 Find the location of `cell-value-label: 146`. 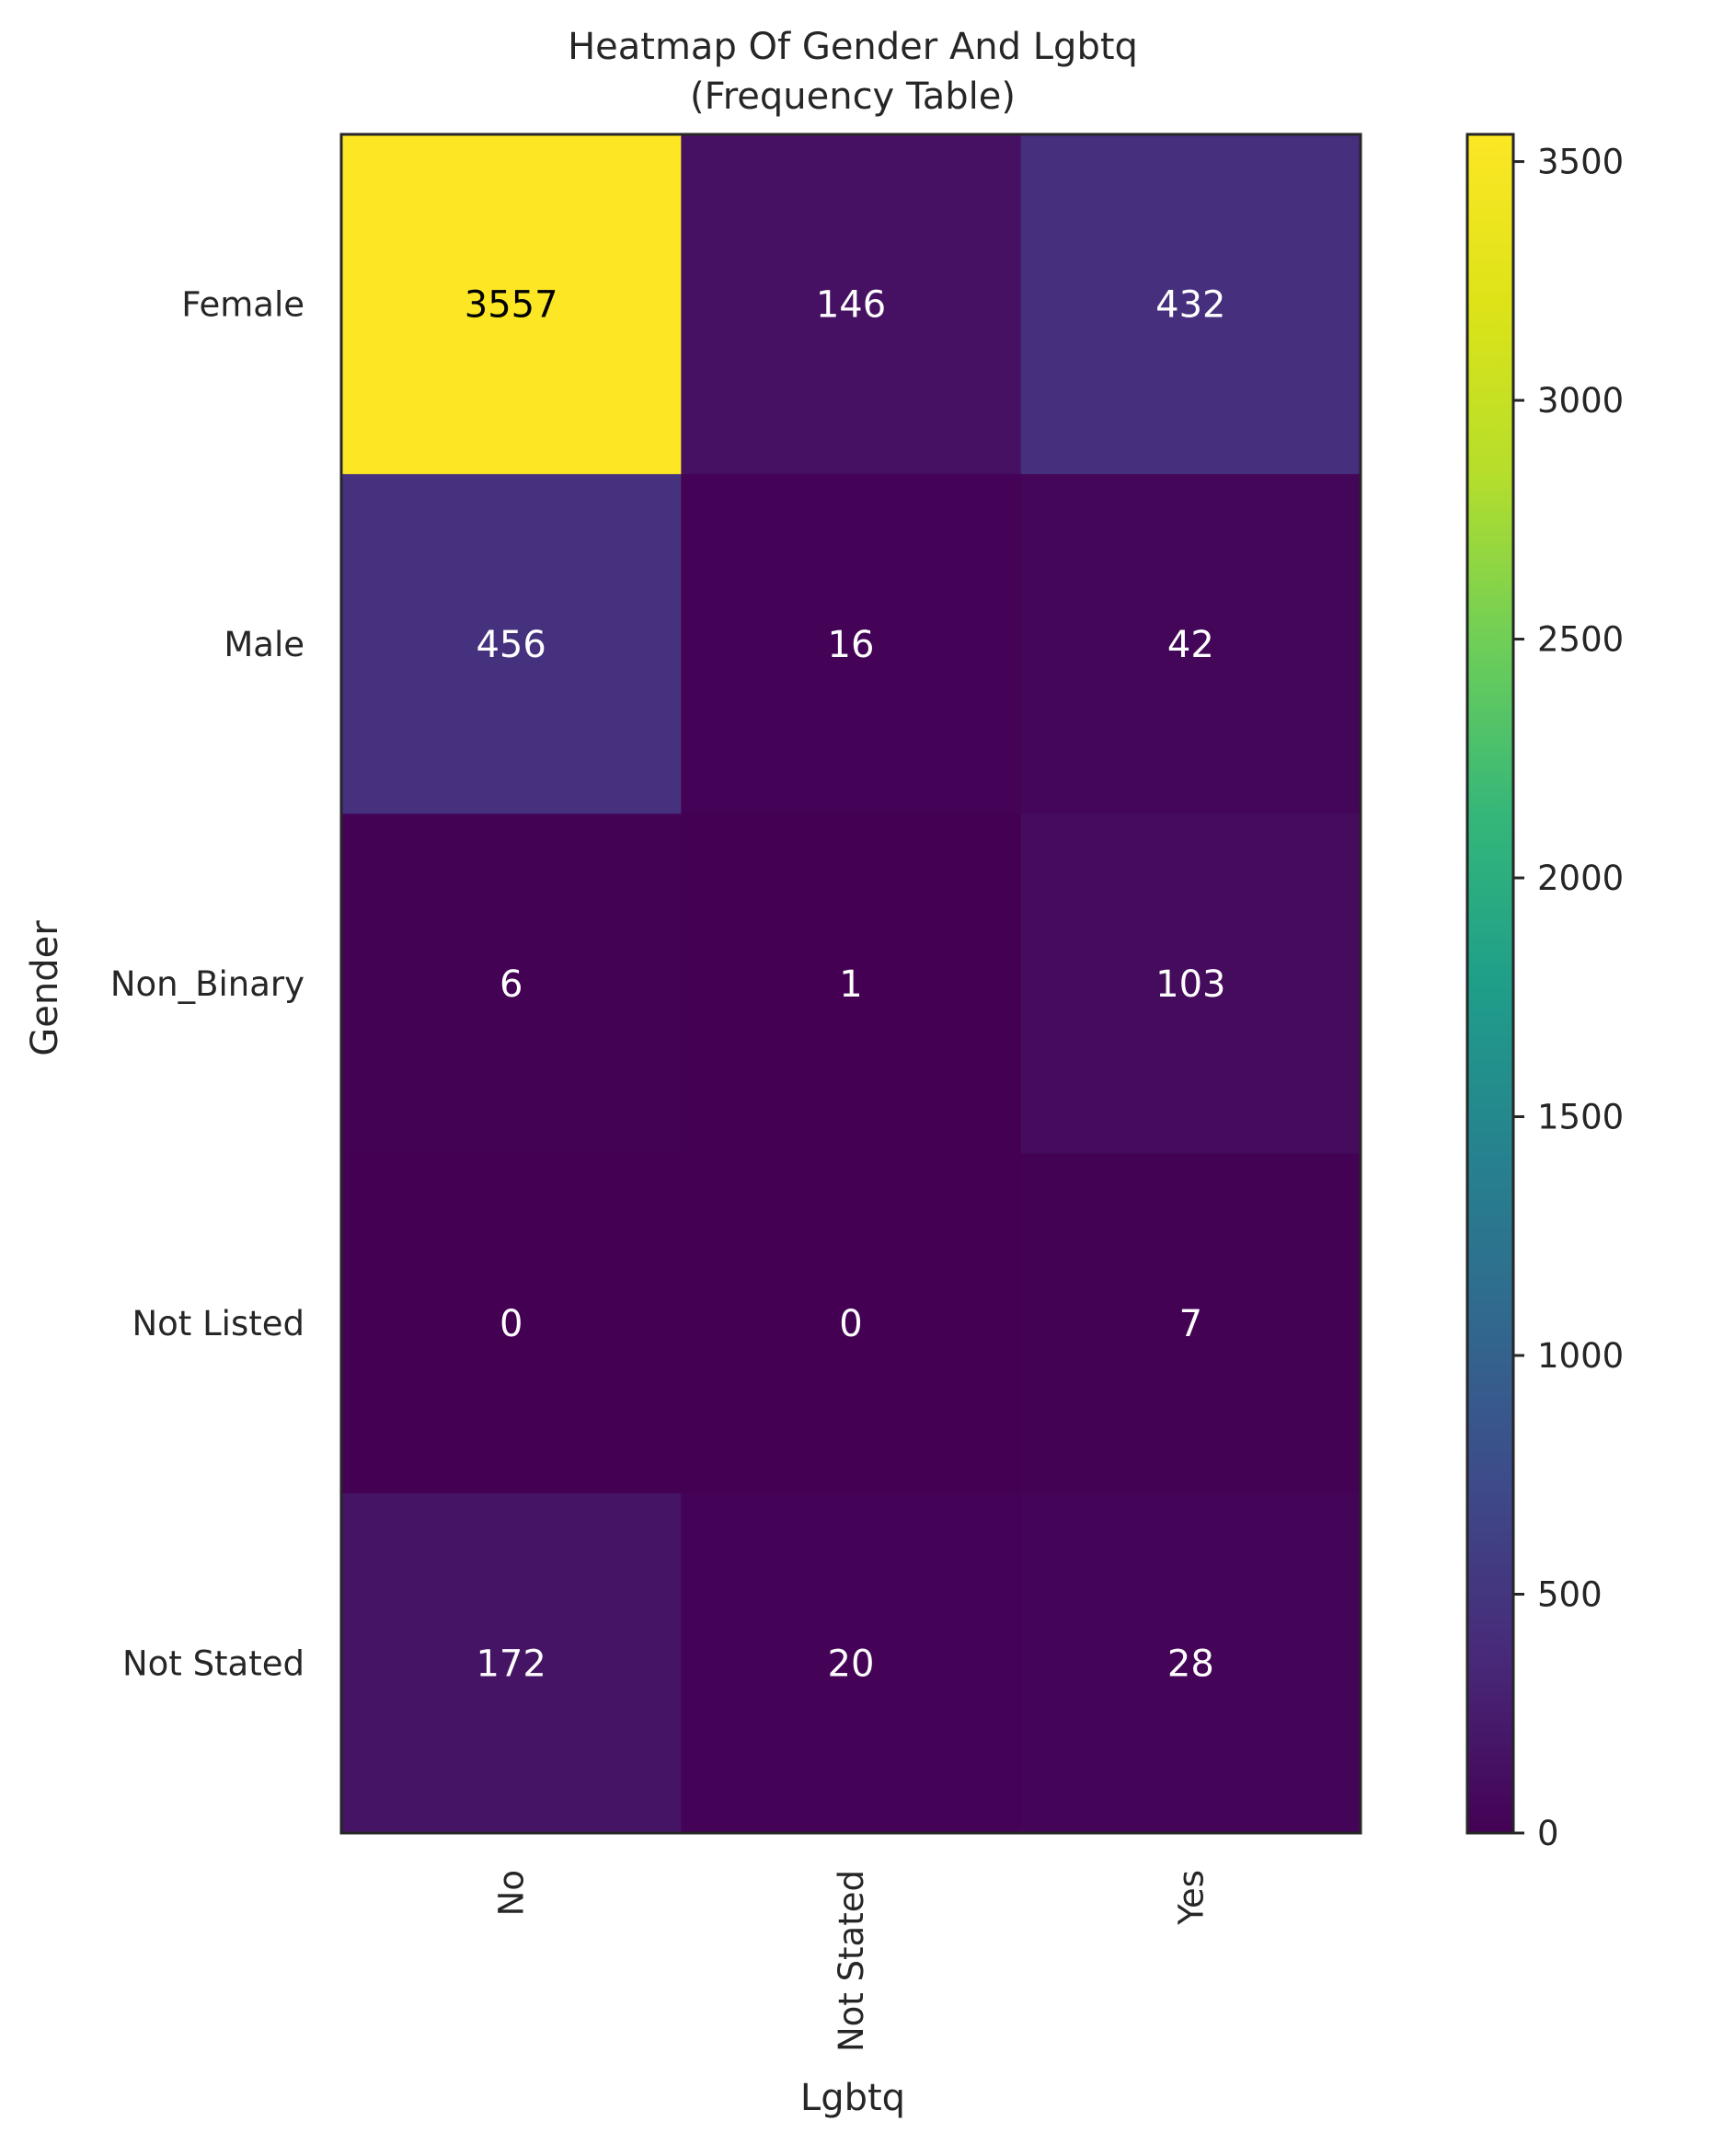

cell-value-label: 146 is located at coordinates (851, 305).